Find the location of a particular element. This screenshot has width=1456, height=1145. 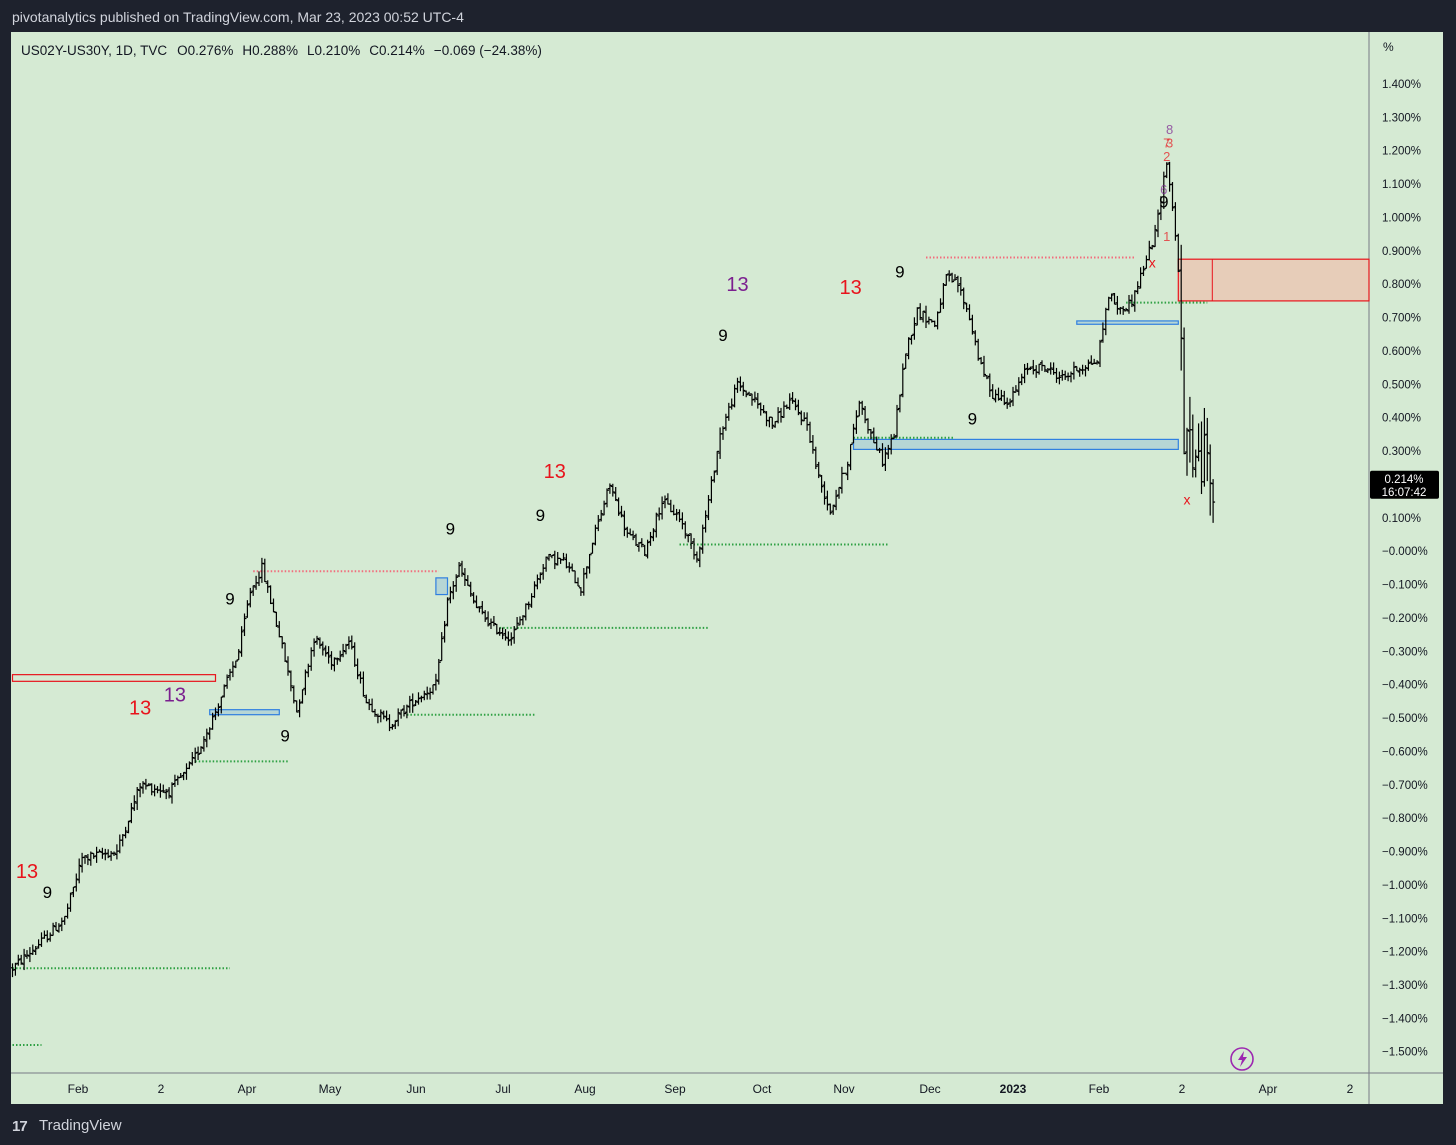

x-mark-1: x is located at coordinates (1187, 499).